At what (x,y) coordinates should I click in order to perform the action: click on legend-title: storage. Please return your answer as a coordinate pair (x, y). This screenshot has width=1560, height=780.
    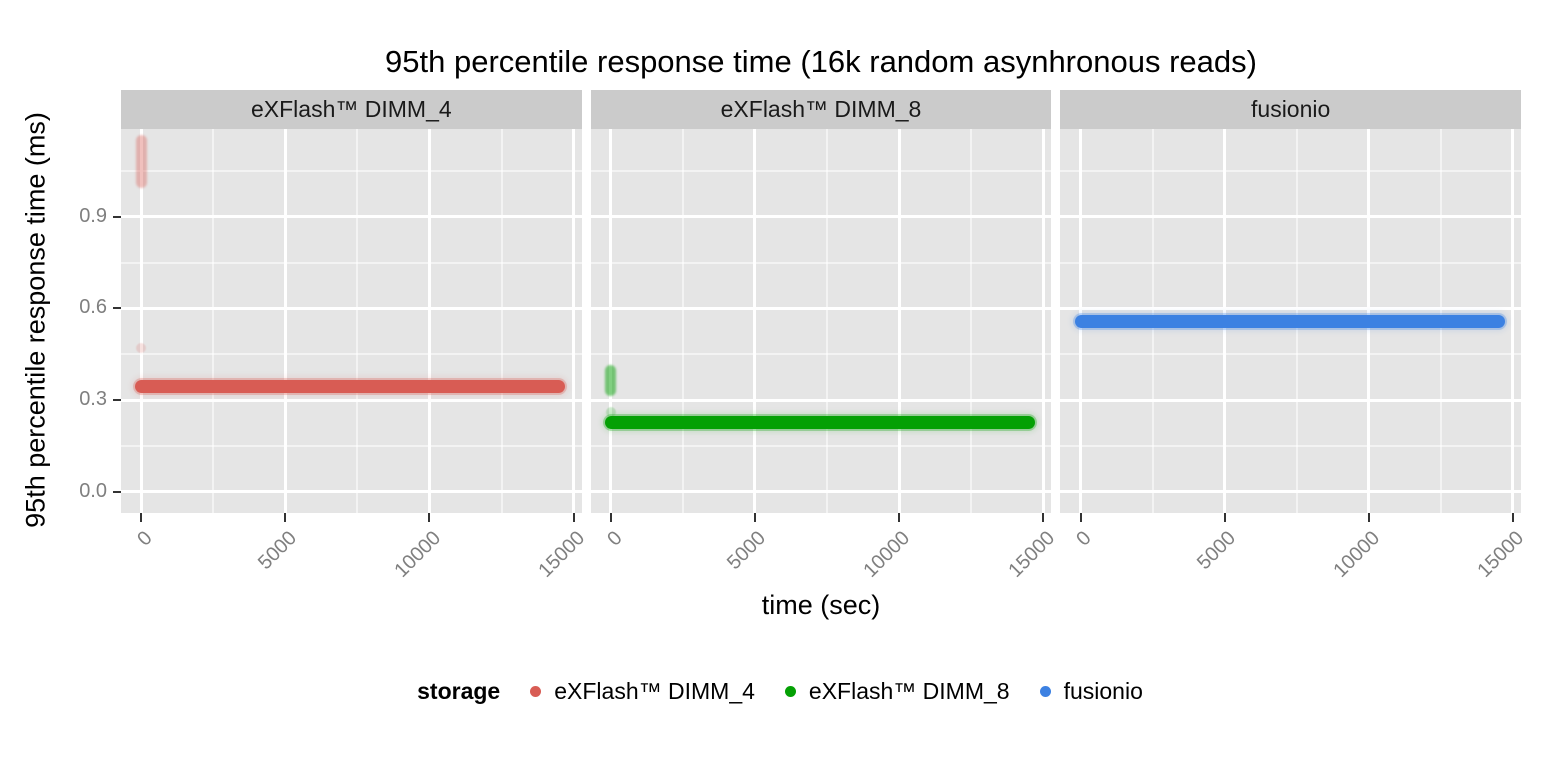
    Looking at the image, I should click on (459, 691).